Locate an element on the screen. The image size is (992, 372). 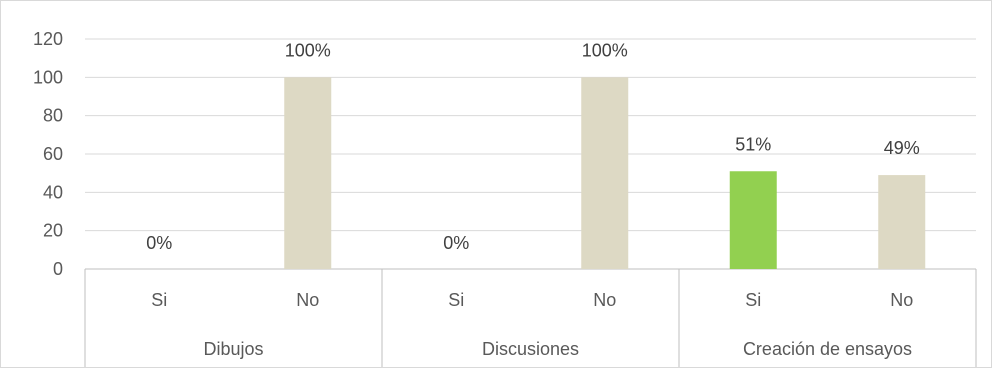
group-label: Dibujos is located at coordinates (233, 349).